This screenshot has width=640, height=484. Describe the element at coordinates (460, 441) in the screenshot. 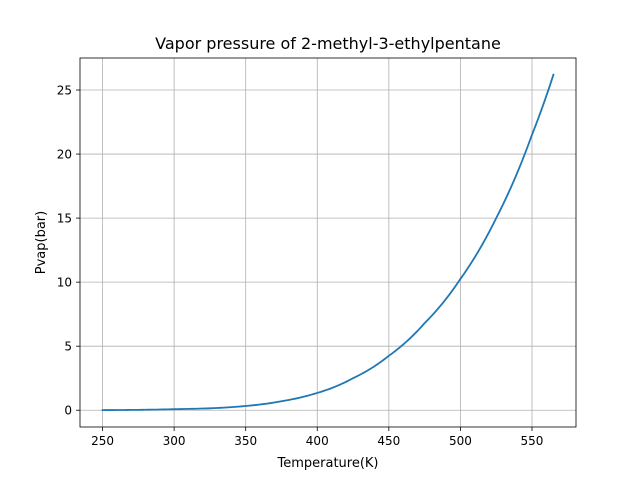

I see `x-tick-label: 500` at that location.